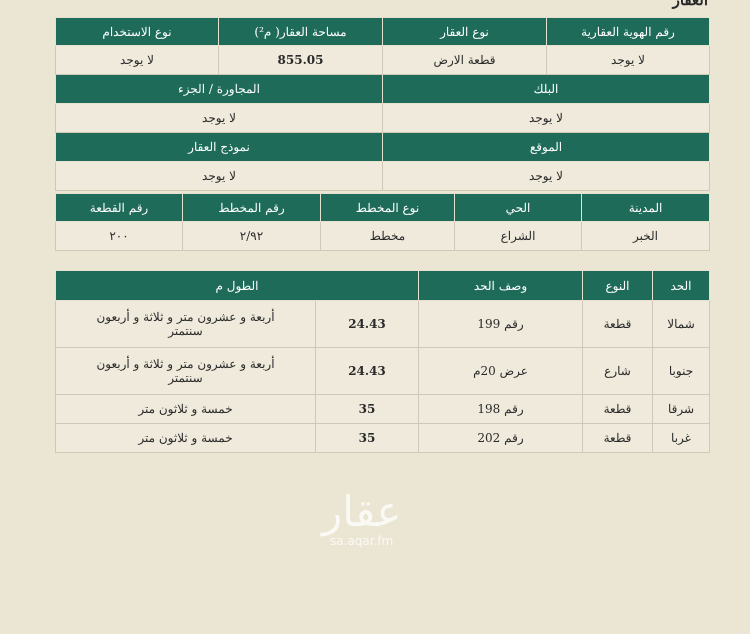  Describe the element at coordinates (546, 89) in the screenshot. I see `header-block: البلك` at that location.